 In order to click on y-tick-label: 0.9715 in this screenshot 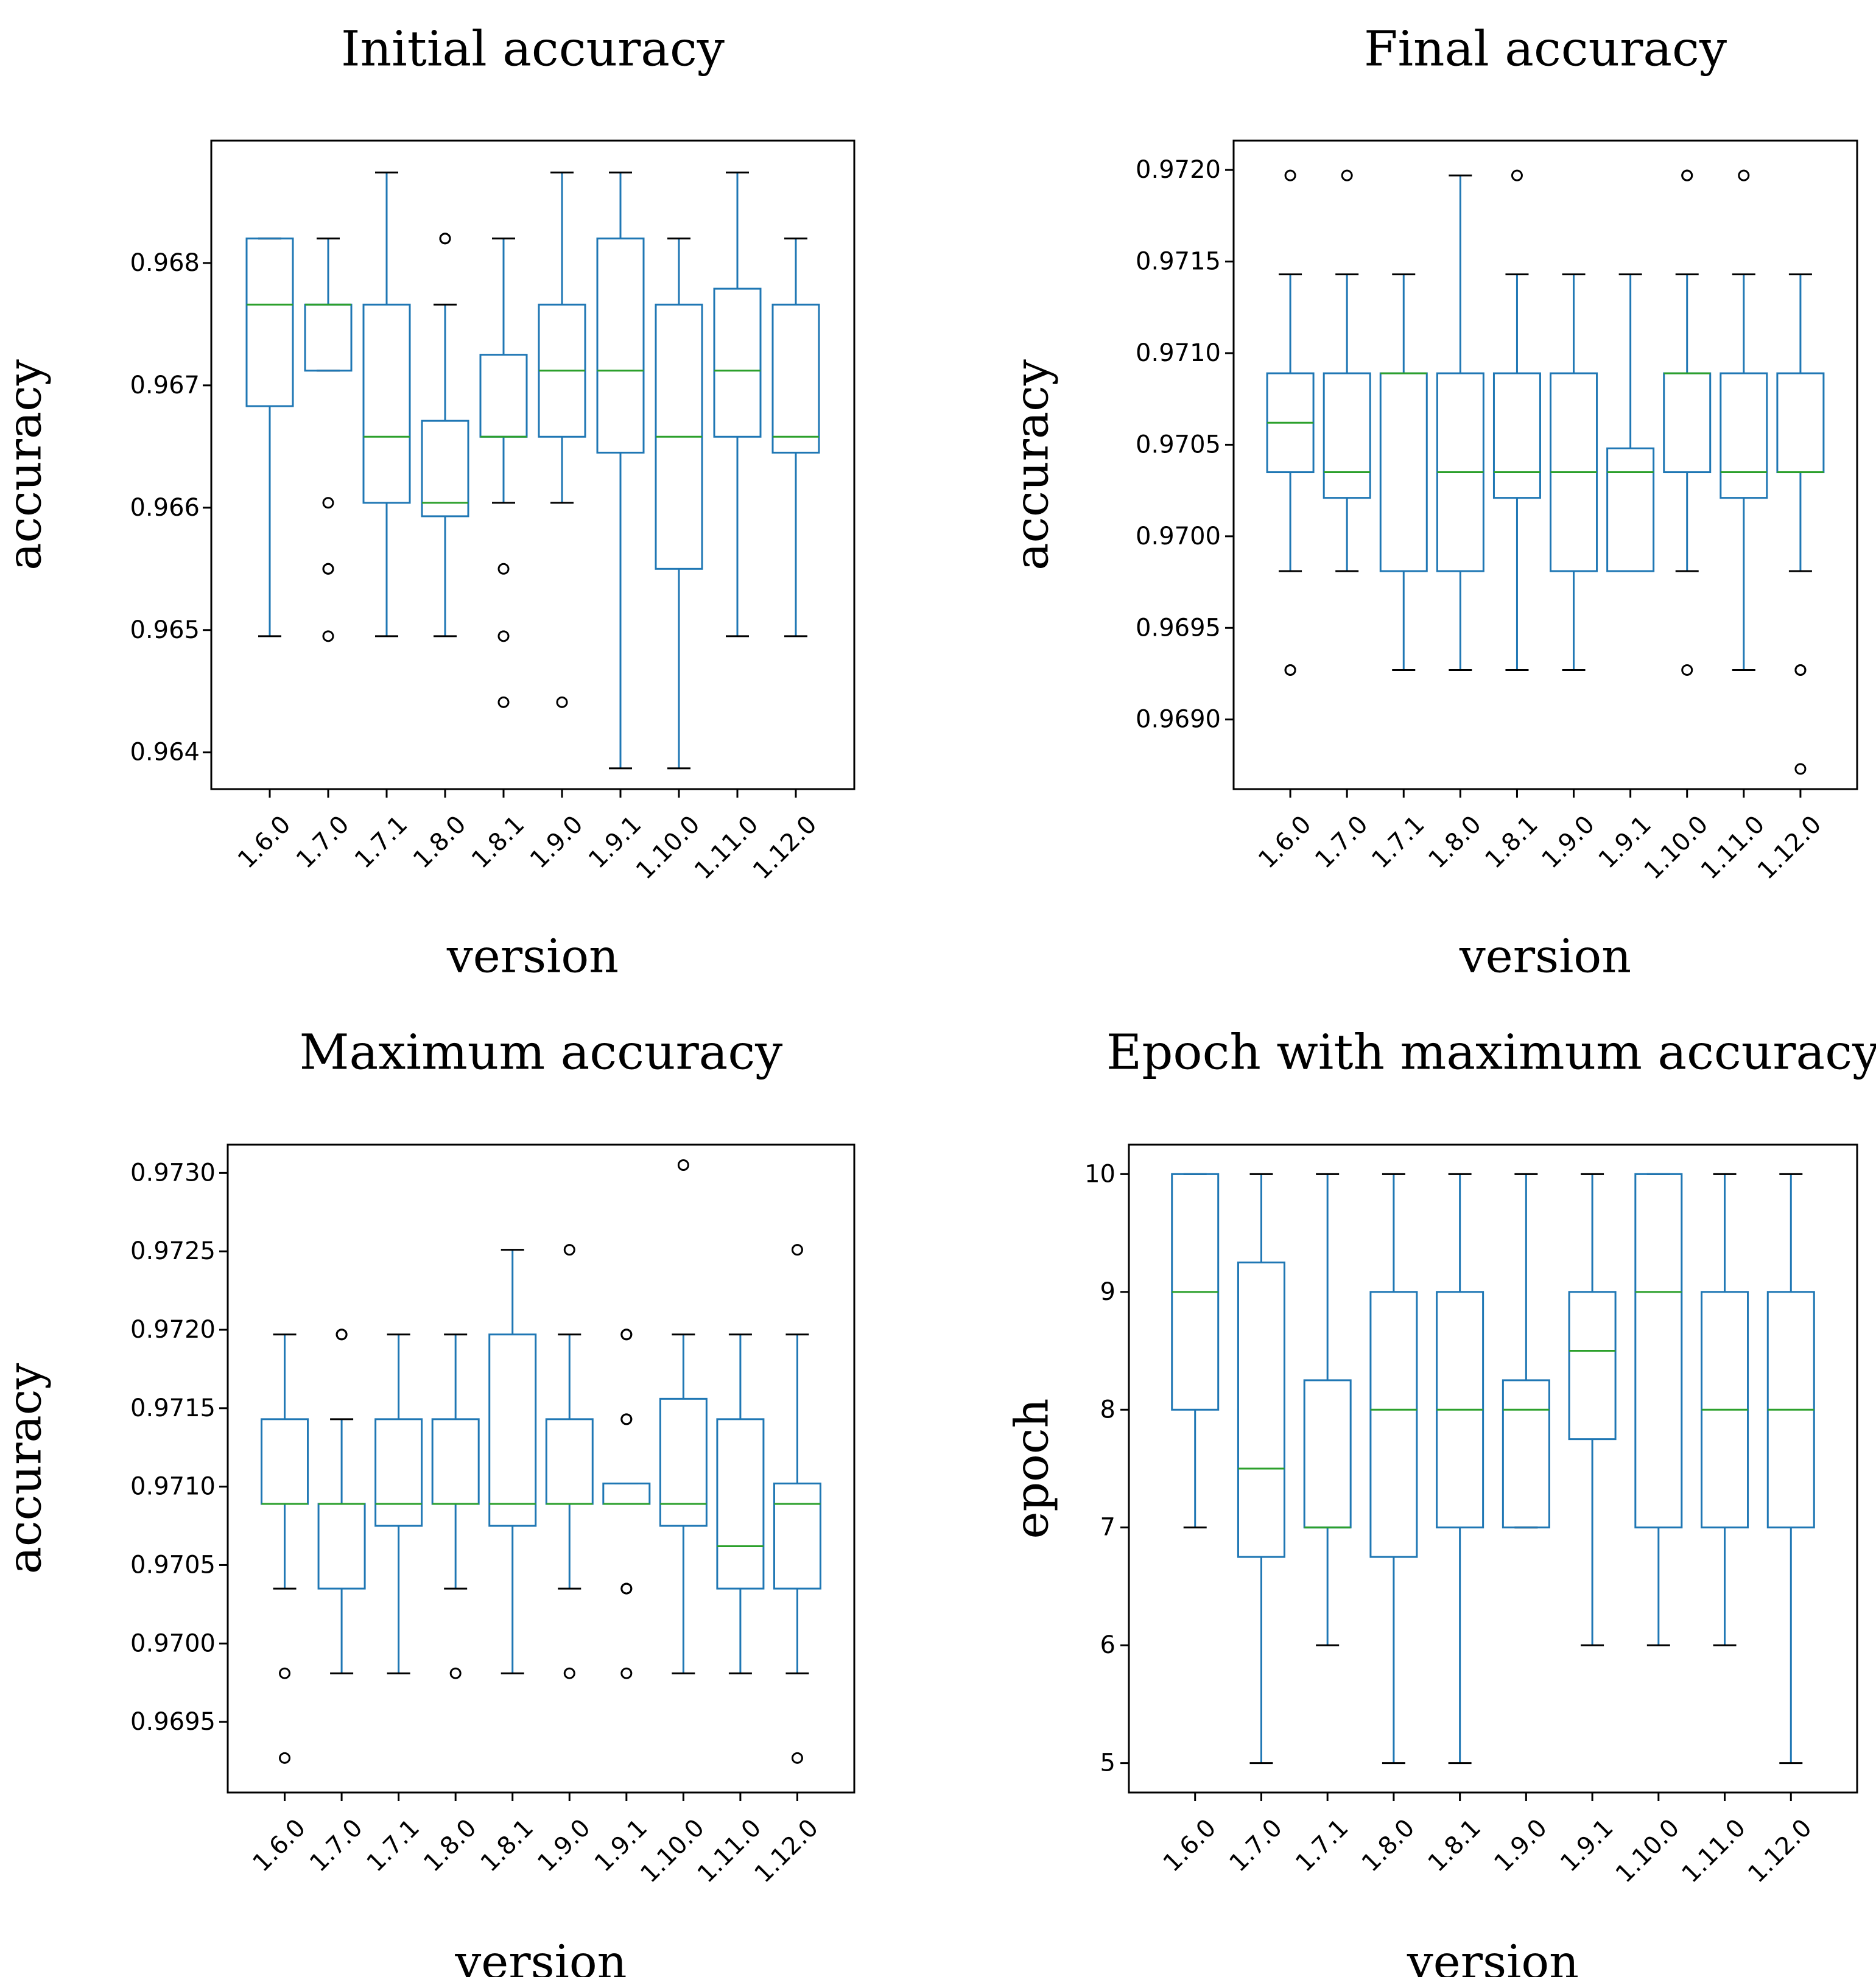, I will do `click(1178, 262)`.